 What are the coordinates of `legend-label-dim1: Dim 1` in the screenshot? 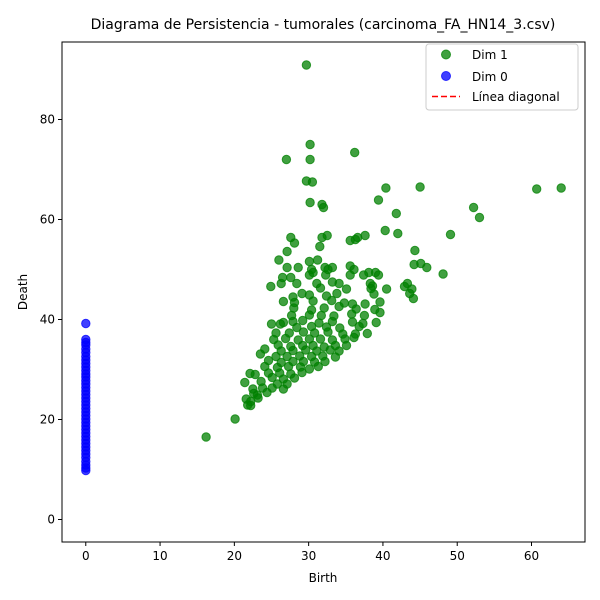 It's located at (490, 55).